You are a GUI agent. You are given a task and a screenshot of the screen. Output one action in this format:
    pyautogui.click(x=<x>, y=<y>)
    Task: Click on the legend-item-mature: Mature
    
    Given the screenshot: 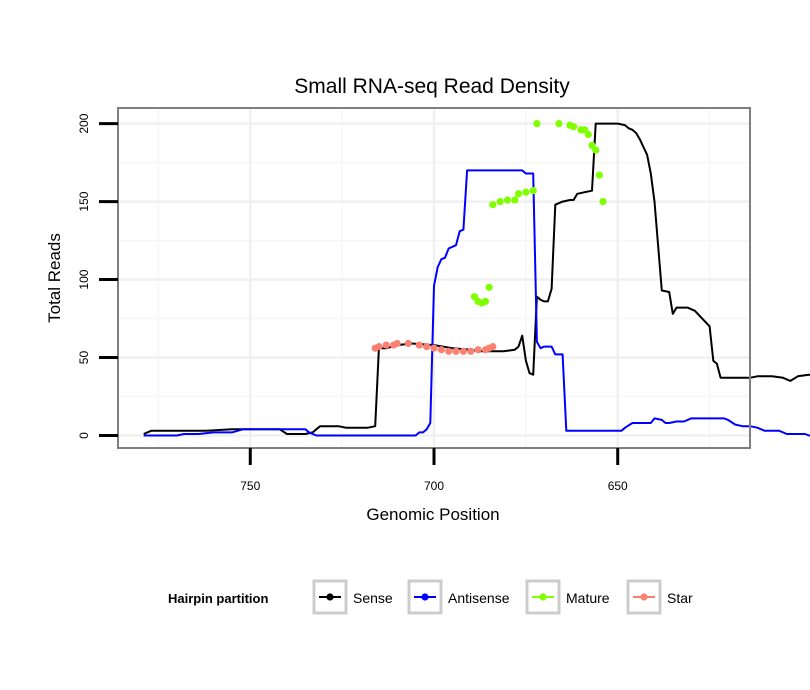 What is the action you would take?
    pyautogui.click(x=567, y=597)
    